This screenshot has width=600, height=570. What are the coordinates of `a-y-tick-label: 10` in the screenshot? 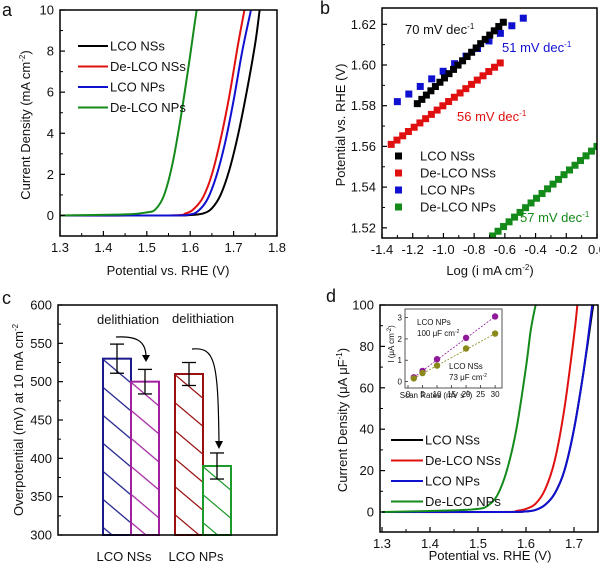 It's located at (47, 10).